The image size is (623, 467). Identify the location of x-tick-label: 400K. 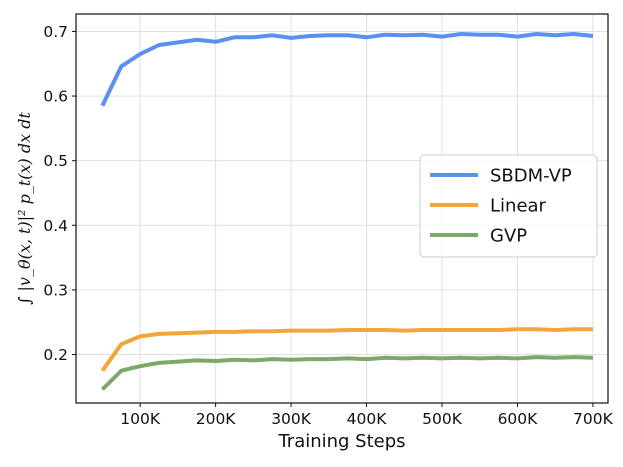
(367, 419).